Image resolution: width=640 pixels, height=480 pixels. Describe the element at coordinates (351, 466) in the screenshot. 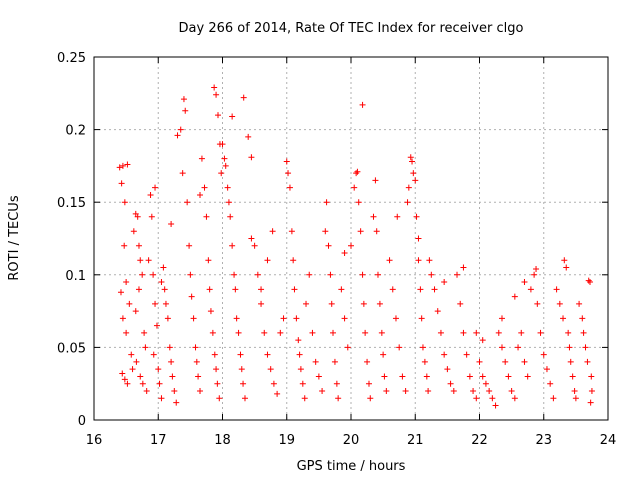

I see `x-axis-label: GPS time / hours` at that location.